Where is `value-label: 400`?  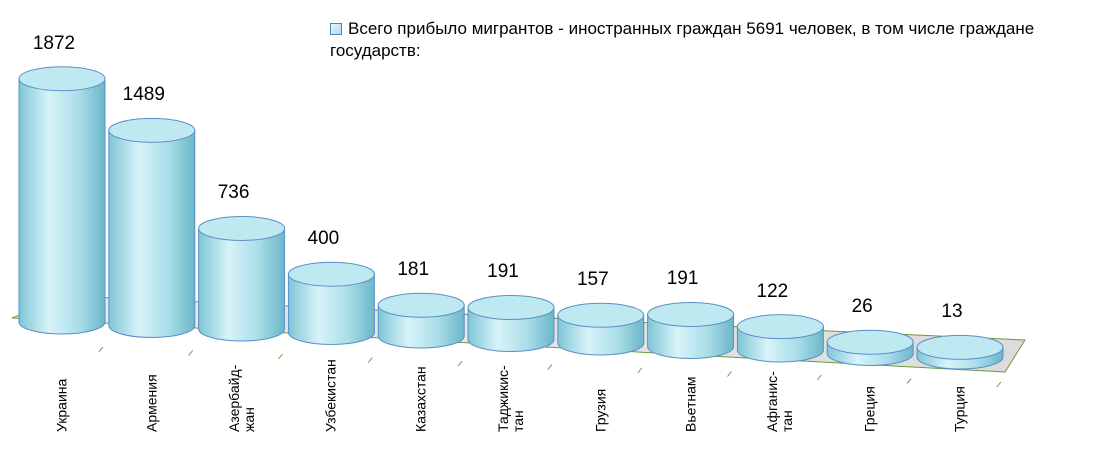 value-label: 400 is located at coordinates (323, 239).